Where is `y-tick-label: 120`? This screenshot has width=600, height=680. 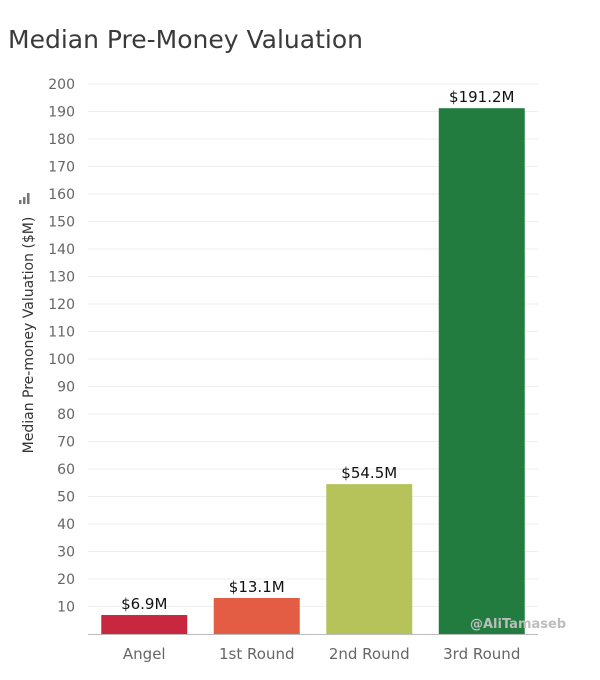
y-tick-label: 120 is located at coordinates (61, 305).